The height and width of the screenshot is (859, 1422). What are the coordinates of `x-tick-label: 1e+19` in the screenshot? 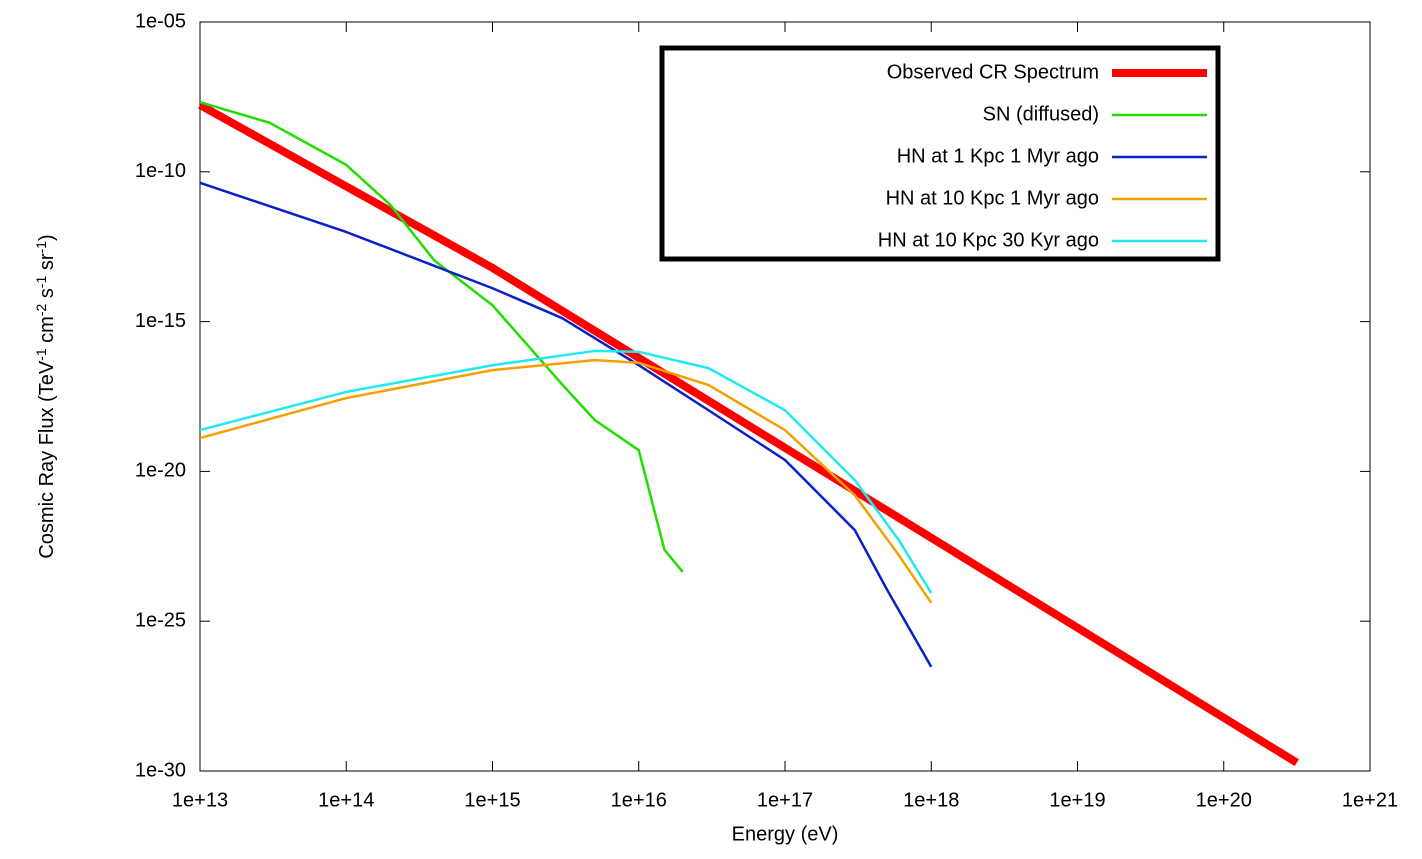 It's located at (1077, 800).